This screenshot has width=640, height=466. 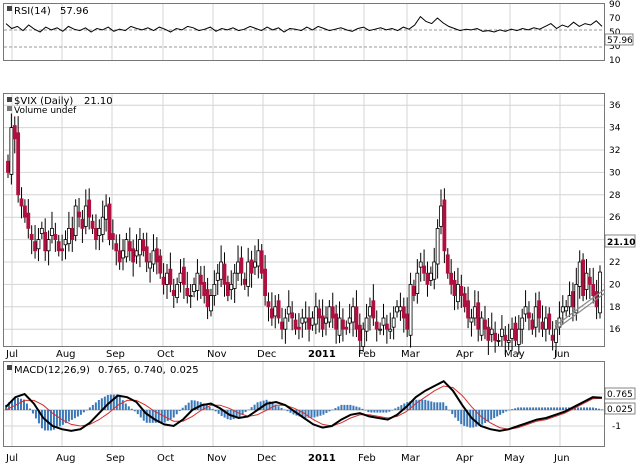 What do you see at coordinates (98, 101) in the screenshot?
I see `price-current-value: 21.10` at bounding box center [98, 101].